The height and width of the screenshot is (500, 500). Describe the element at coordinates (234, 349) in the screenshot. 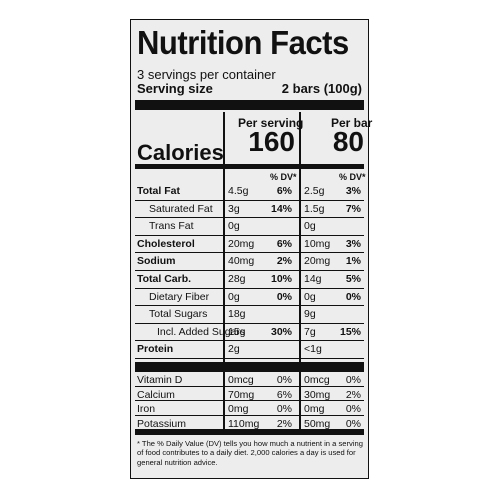

I see `serving-amount: 2g` at that location.